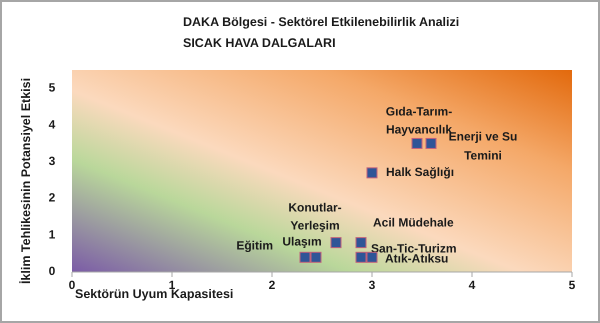 The width and height of the screenshot is (600, 323). Describe the element at coordinates (52, 197) in the screenshot. I see `y-tick-label: 2` at that location.